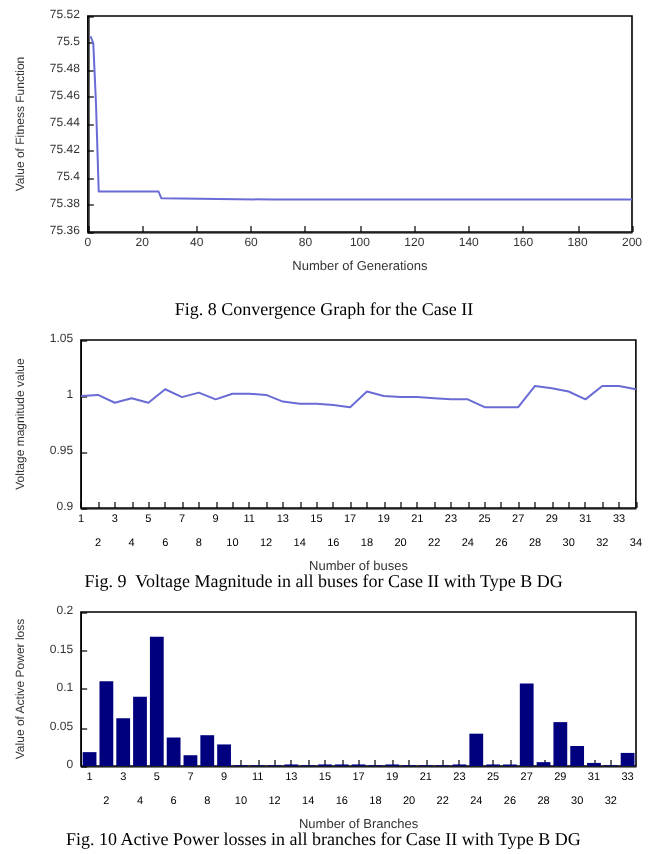 This screenshot has width=648, height=854. What do you see at coordinates (358, 396) in the screenshot?
I see `line-series` at bounding box center [358, 396].